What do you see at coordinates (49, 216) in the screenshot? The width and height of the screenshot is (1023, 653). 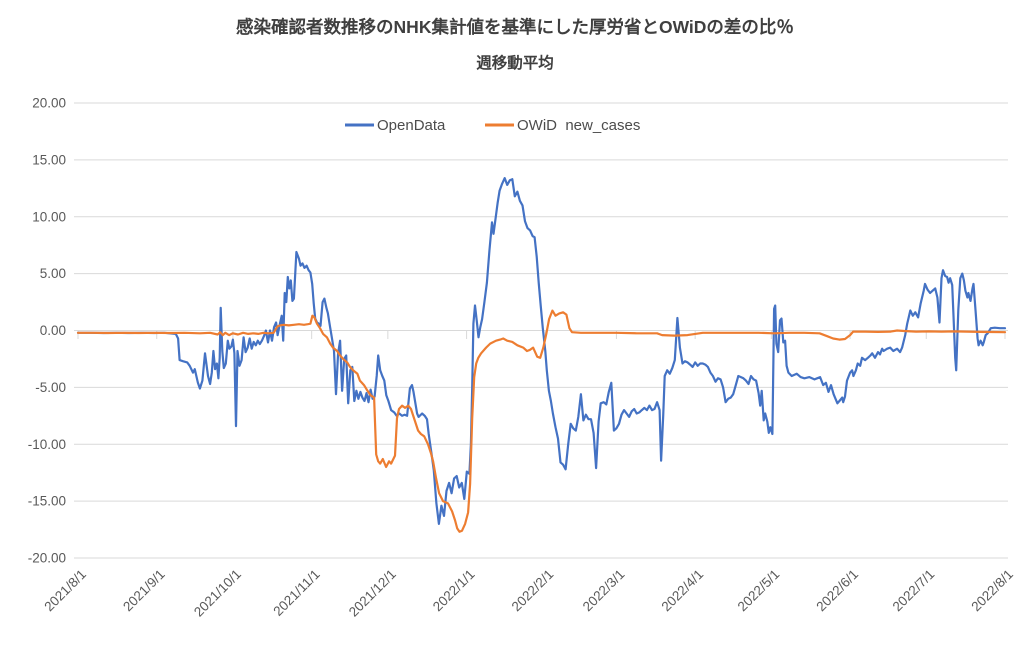 I see `y-axis-tick-label-2: 10.00` at bounding box center [49, 216].